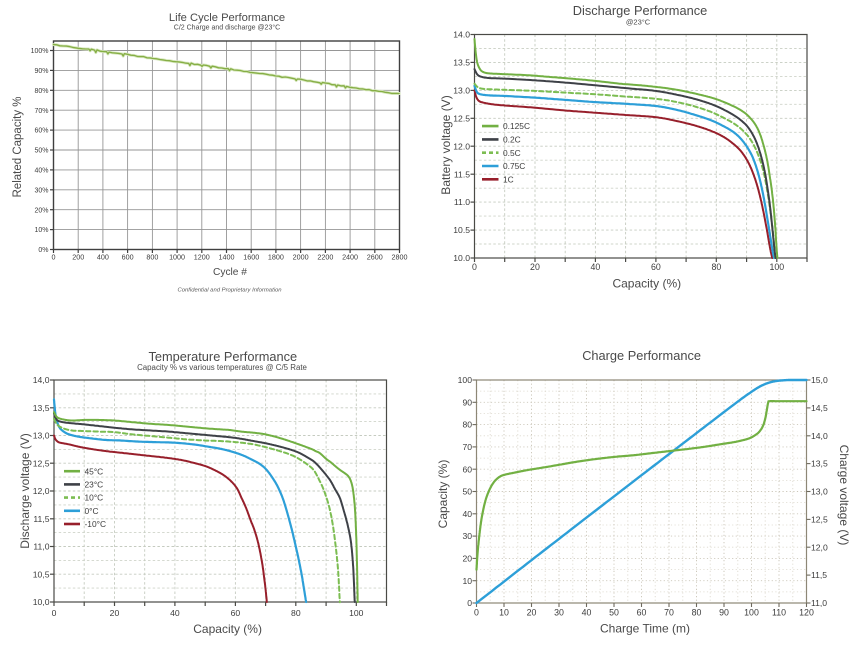 The width and height of the screenshot is (855, 646). What do you see at coordinates (461, 35) in the screenshot?
I see `svg-text: 14.0` at bounding box center [461, 35].